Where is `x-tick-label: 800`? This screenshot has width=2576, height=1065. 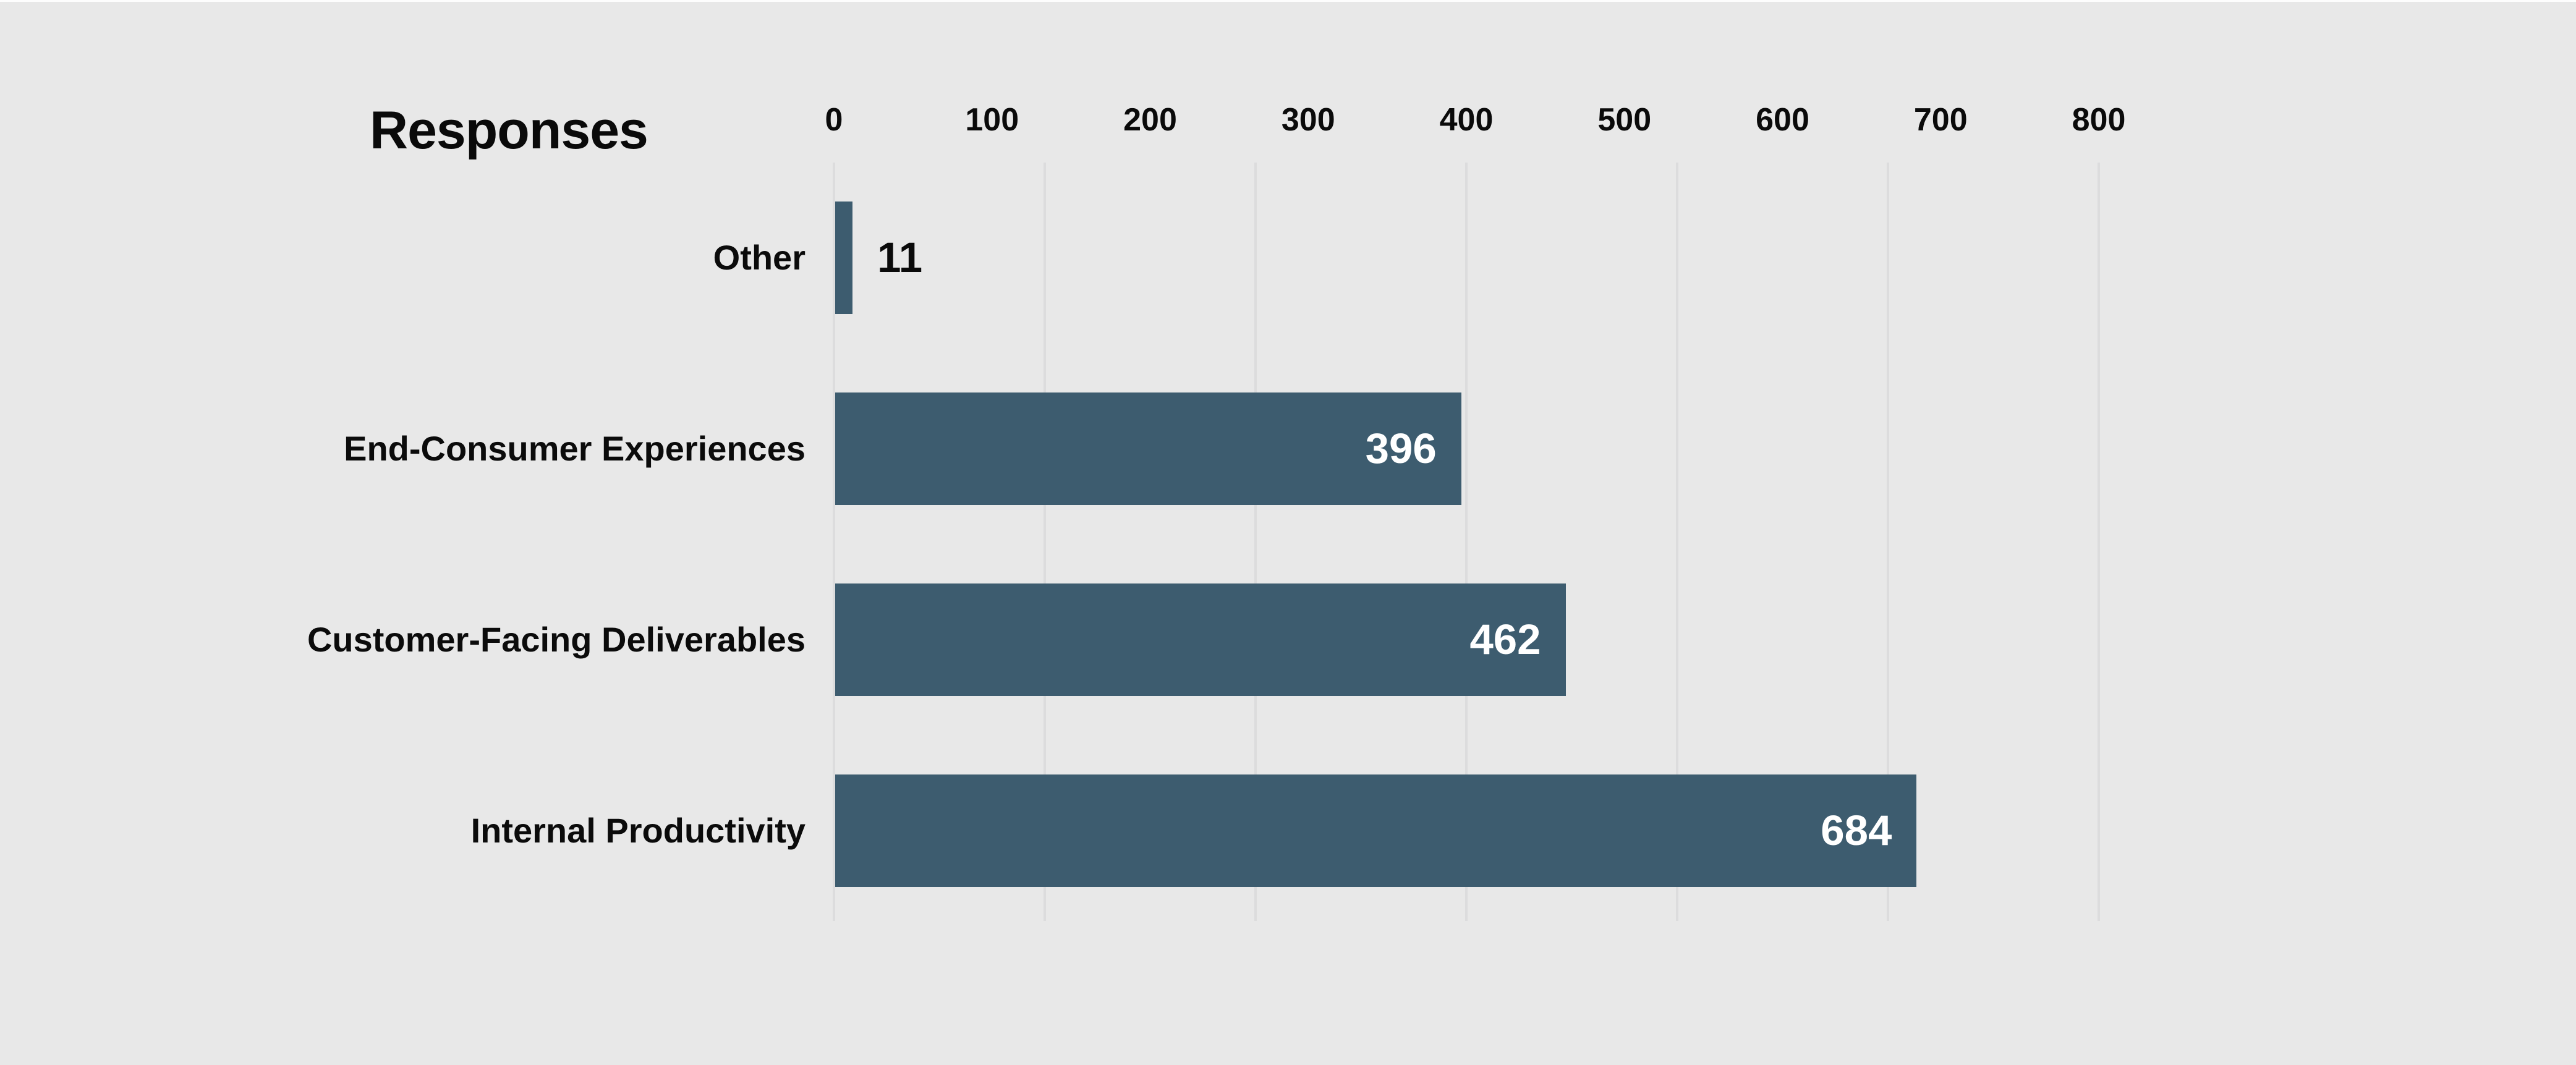 x-tick-label: 800 is located at coordinates (2099, 120).